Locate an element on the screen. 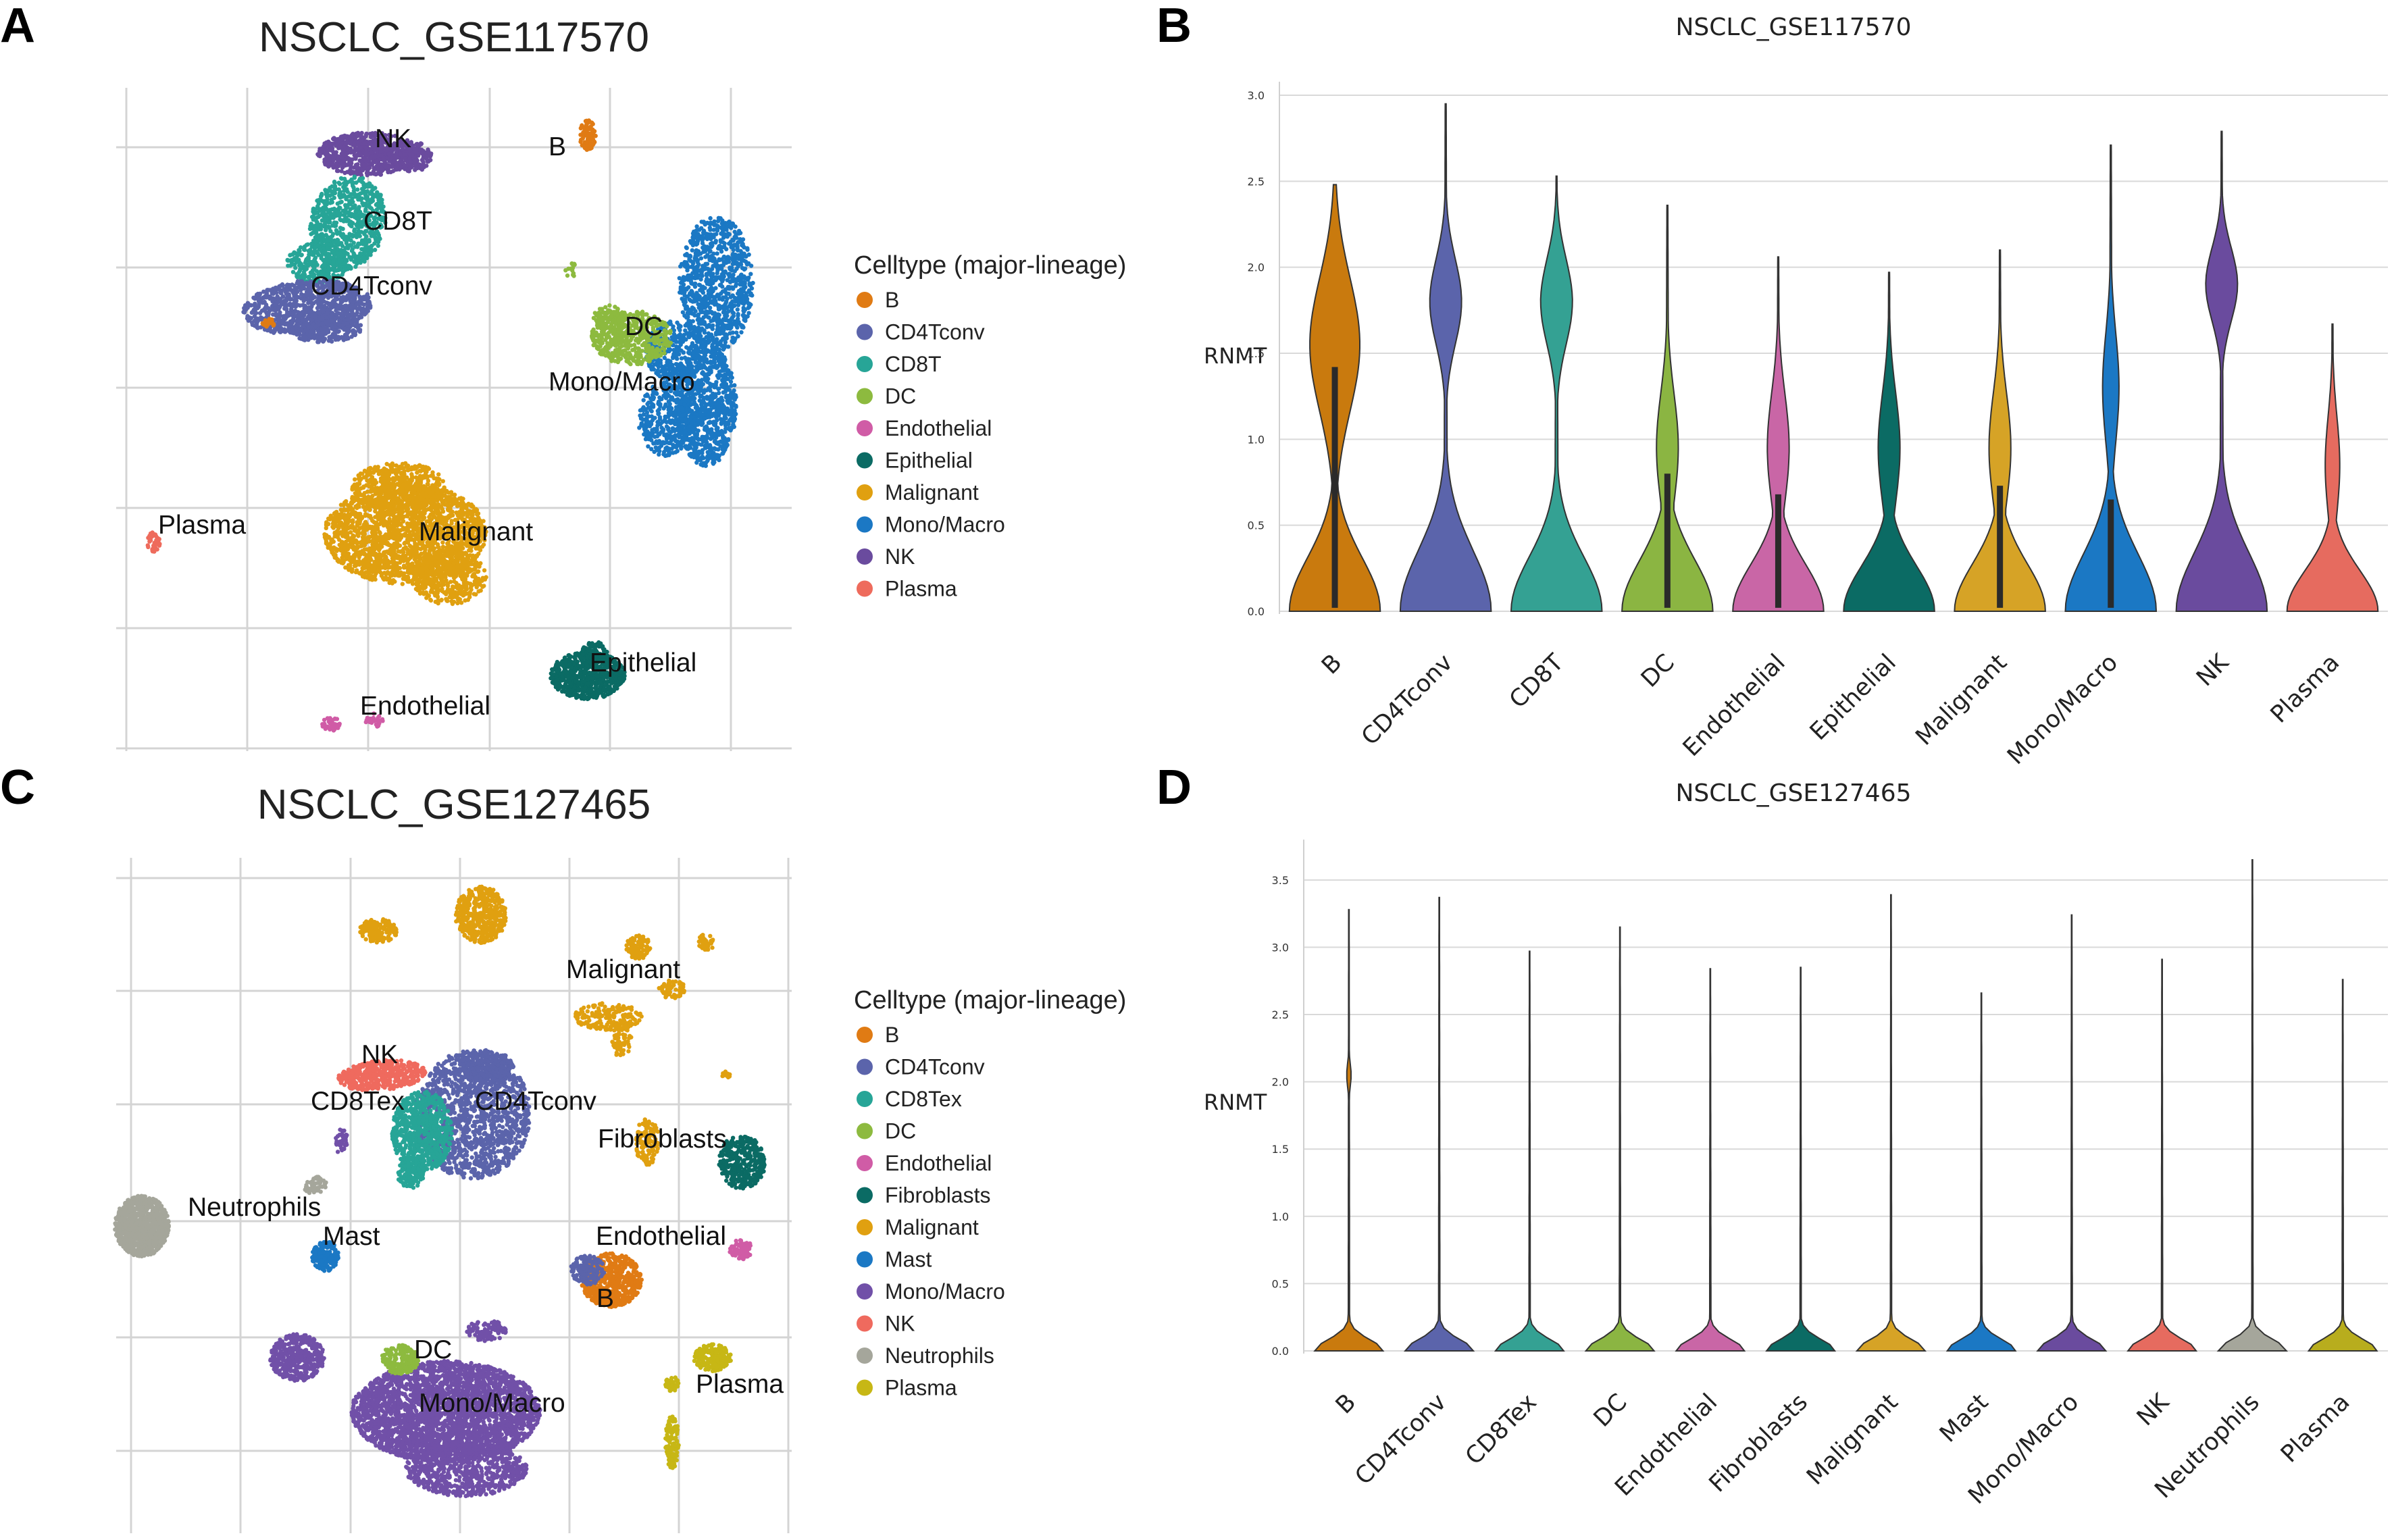 Image resolution: width=2394 pixels, height=1540 pixels. umap-a-title: NSCLC_GSE117570 is located at coordinates (454, 37).